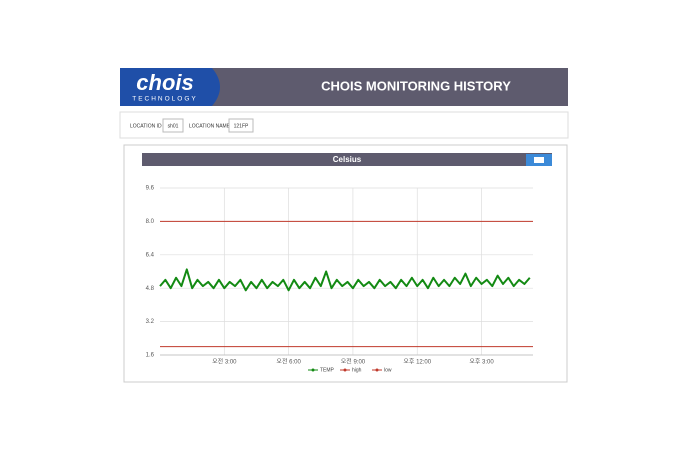 This screenshot has height=450, width=690. I want to click on y-tick-label: 9.6, so click(150, 189).